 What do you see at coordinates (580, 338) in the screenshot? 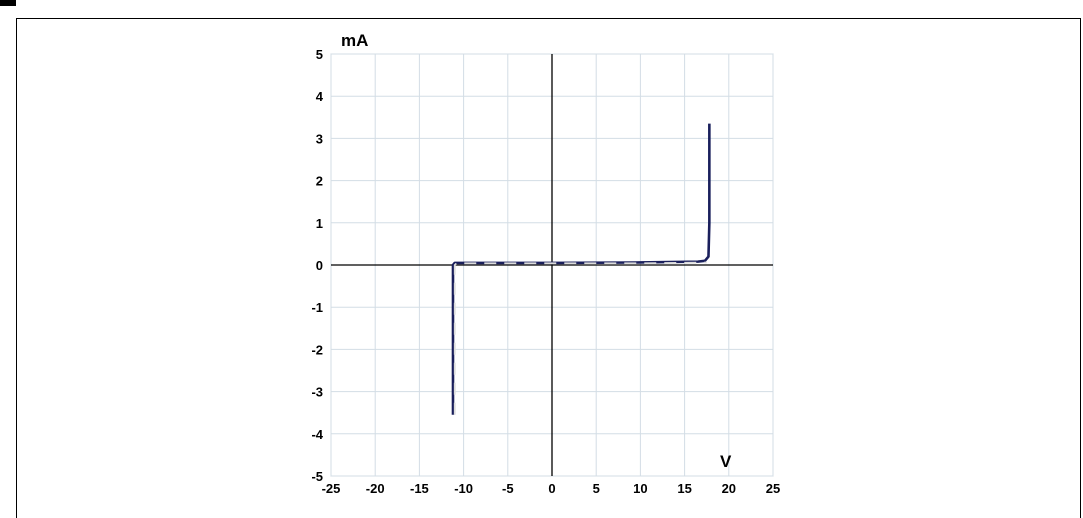
I see `series-line-dashed` at bounding box center [580, 338].